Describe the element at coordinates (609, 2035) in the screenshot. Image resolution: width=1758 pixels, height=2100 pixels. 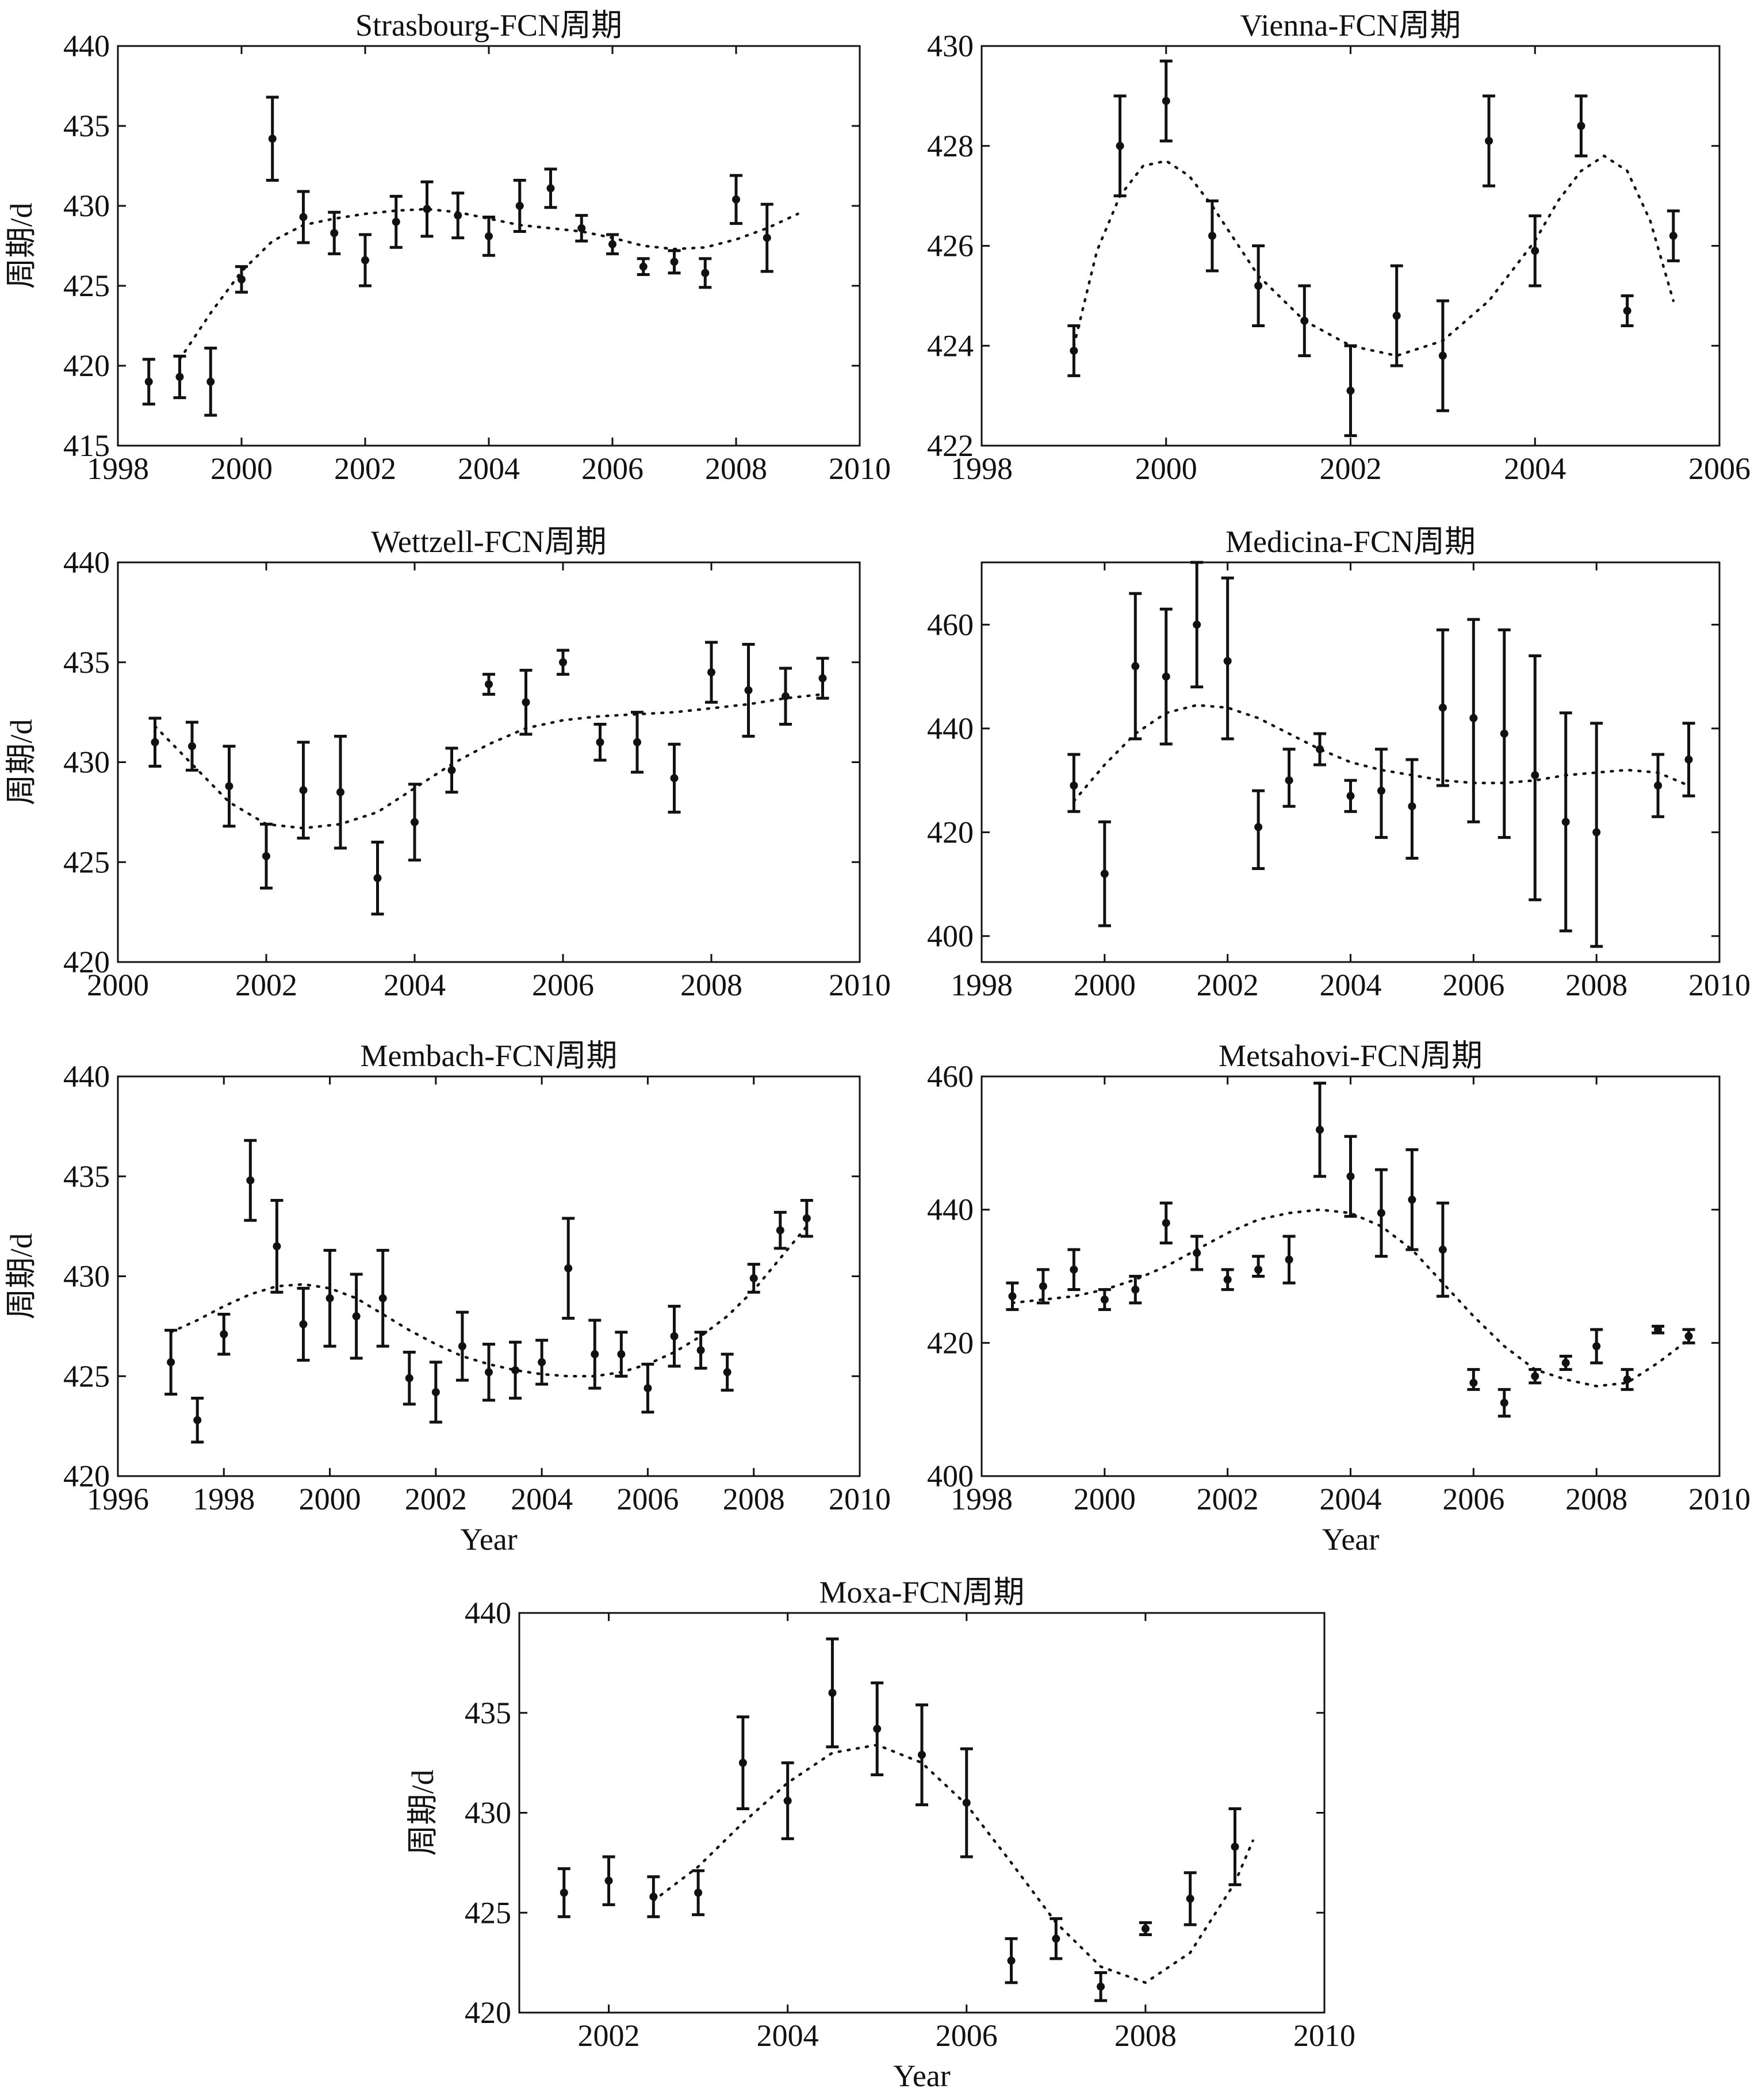
I see `x-tick-label: 2002` at that location.